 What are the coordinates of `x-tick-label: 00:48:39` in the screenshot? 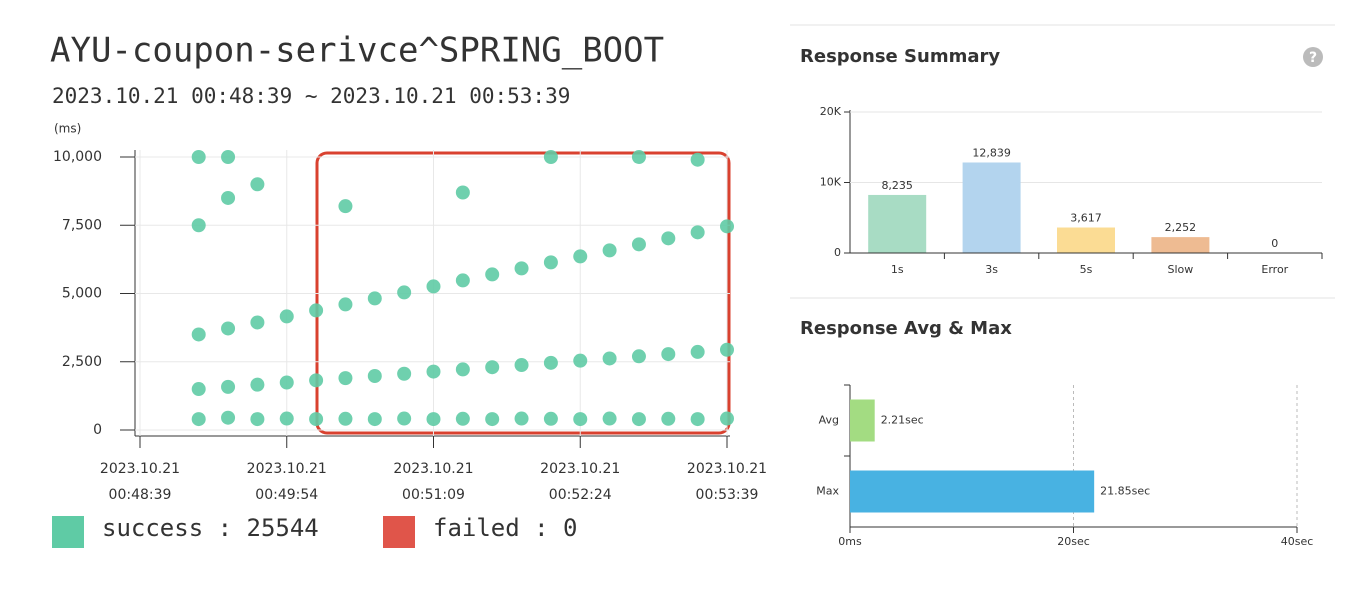 It's located at (140, 495).